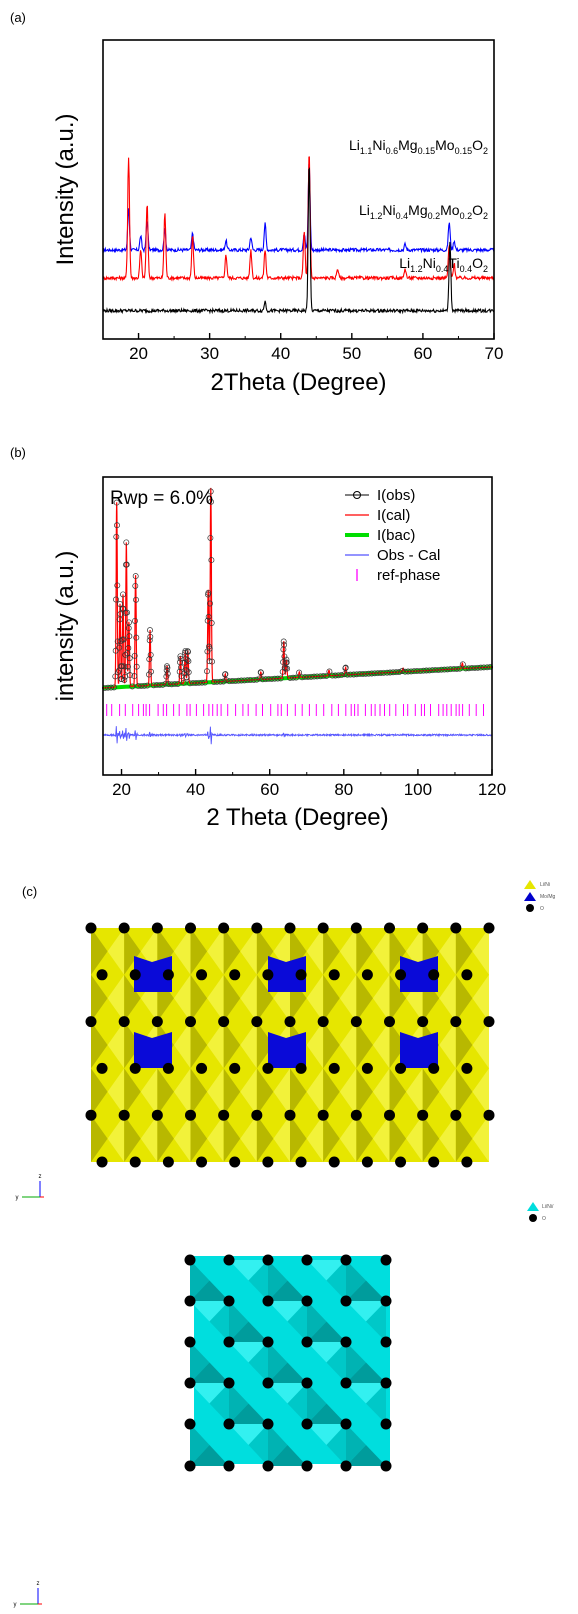 The image size is (578, 1614). I want to click on legend-label-0: I(obs), so click(396, 495).